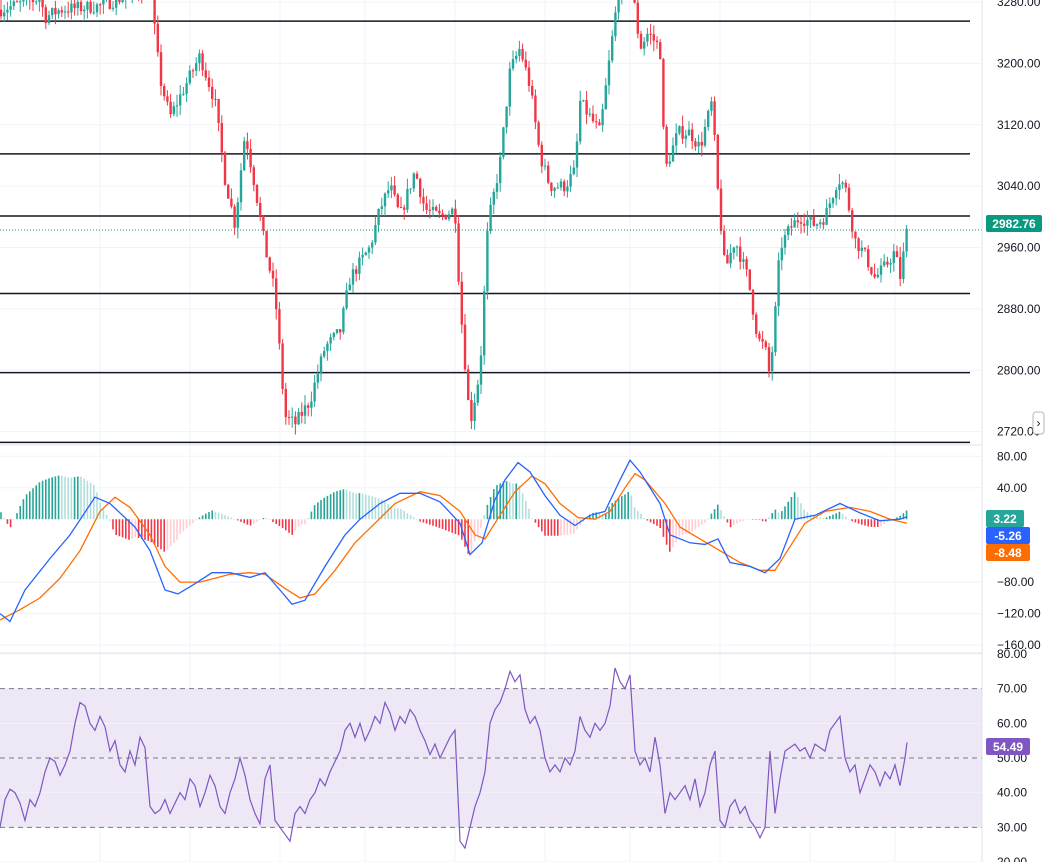 The height and width of the screenshot is (862, 1051). What do you see at coordinates (1019, 614) in the screenshot?
I see `macd-tick-label: −120.00` at bounding box center [1019, 614].